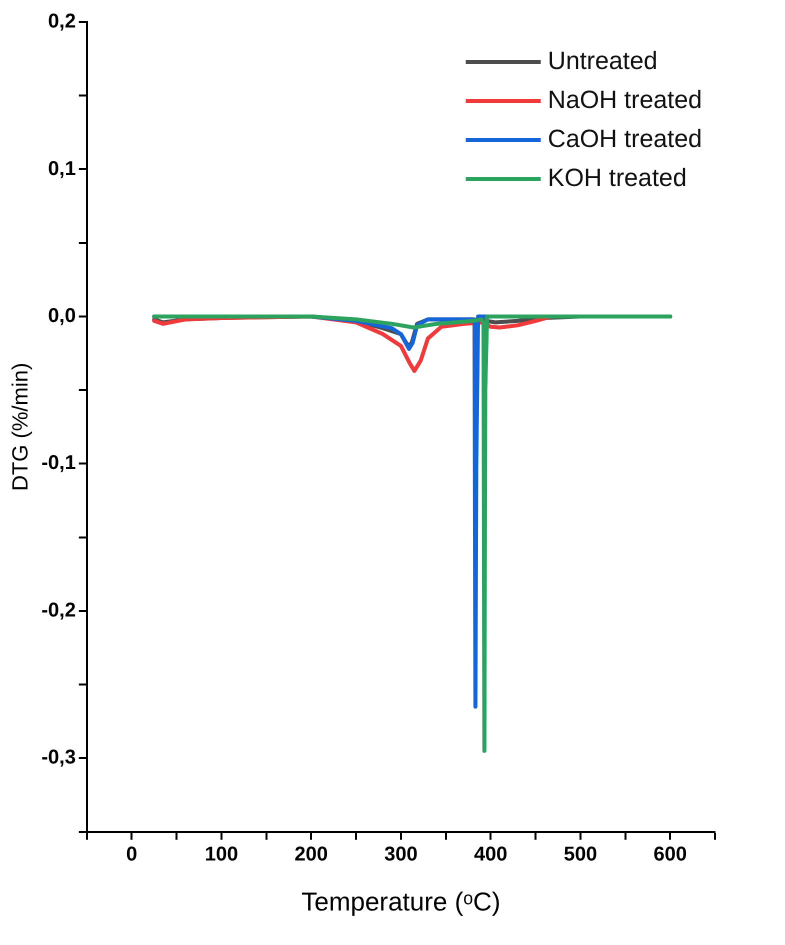 This screenshot has width=785, height=945. Describe the element at coordinates (625, 138) in the screenshot. I see `legend-label: CaOH treated` at that location.